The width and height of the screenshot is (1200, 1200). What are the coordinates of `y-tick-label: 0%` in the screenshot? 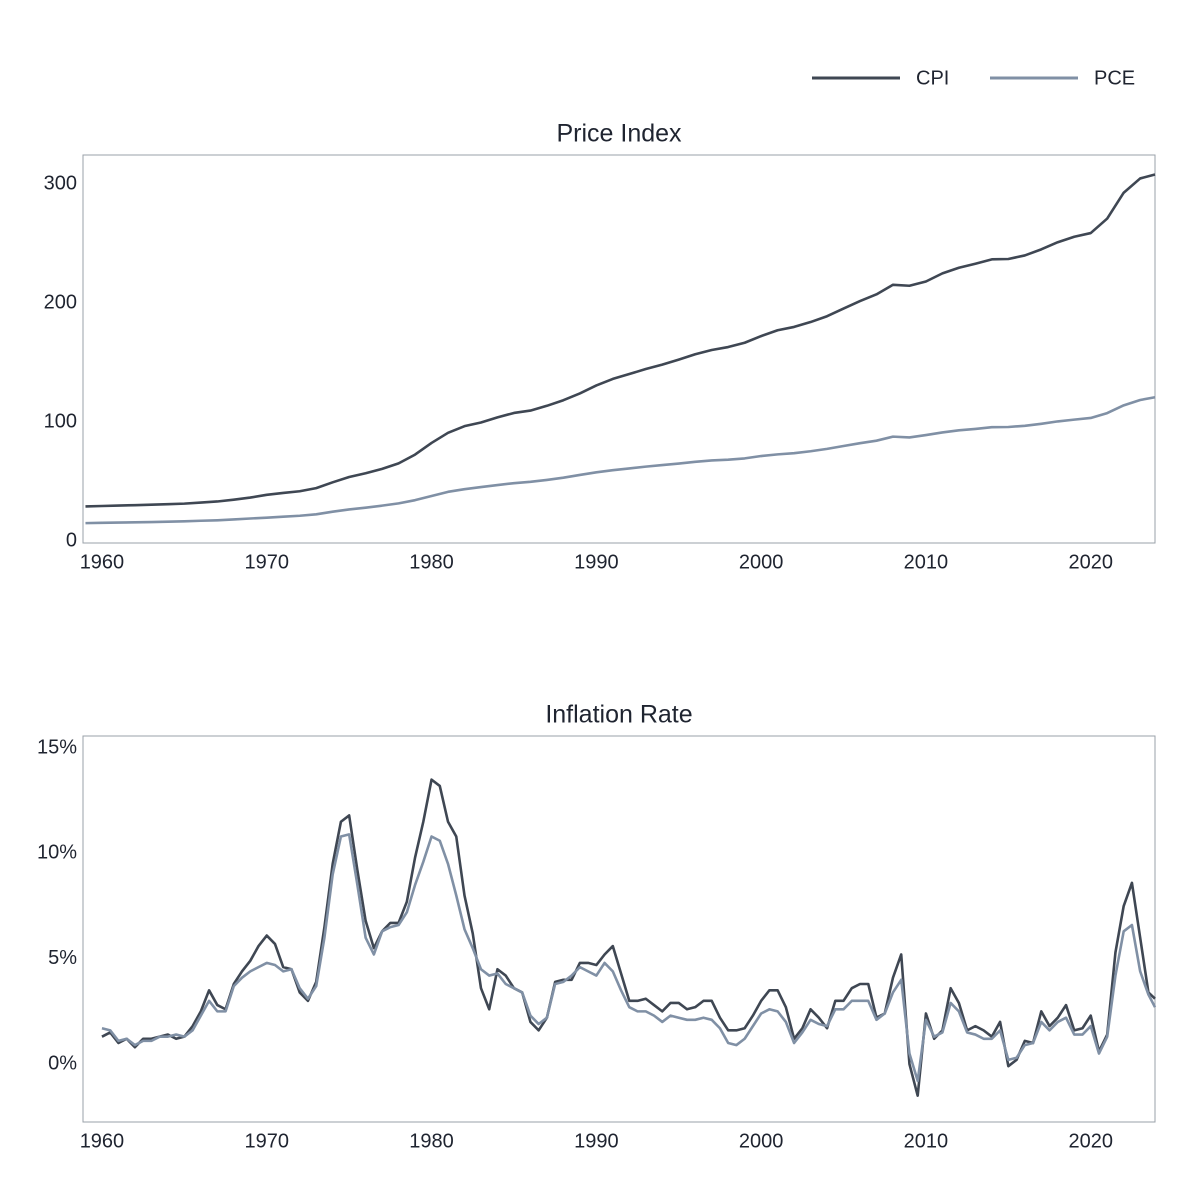 It's located at (62, 1063).